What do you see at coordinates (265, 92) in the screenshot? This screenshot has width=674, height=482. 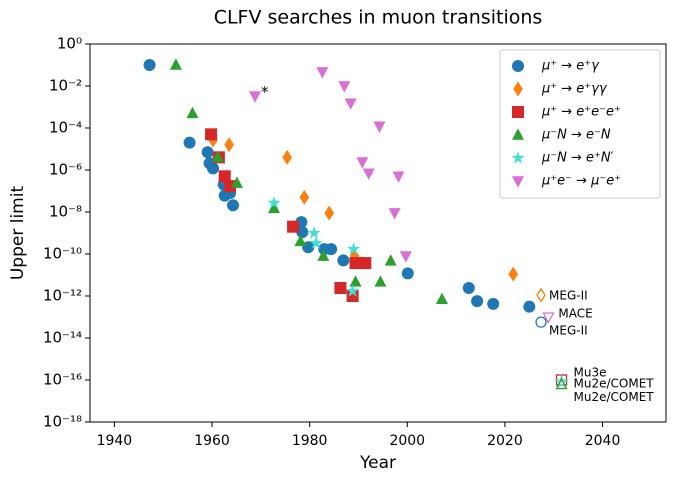 I see `annotation: *` at bounding box center [265, 92].